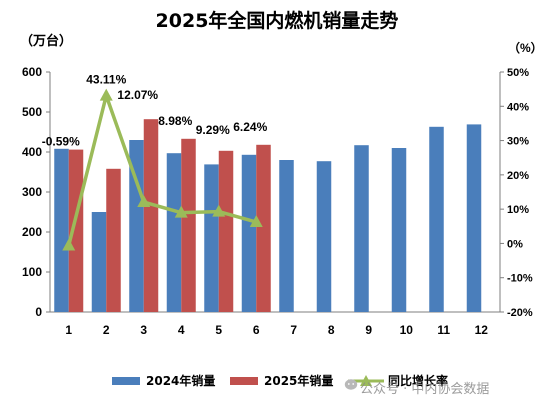 The width and height of the screenshot is (554, 400). Describe the element at coordinates (61, 142) in the screenshot. I see `growth-rate-data-label: -0.59%` at that location.